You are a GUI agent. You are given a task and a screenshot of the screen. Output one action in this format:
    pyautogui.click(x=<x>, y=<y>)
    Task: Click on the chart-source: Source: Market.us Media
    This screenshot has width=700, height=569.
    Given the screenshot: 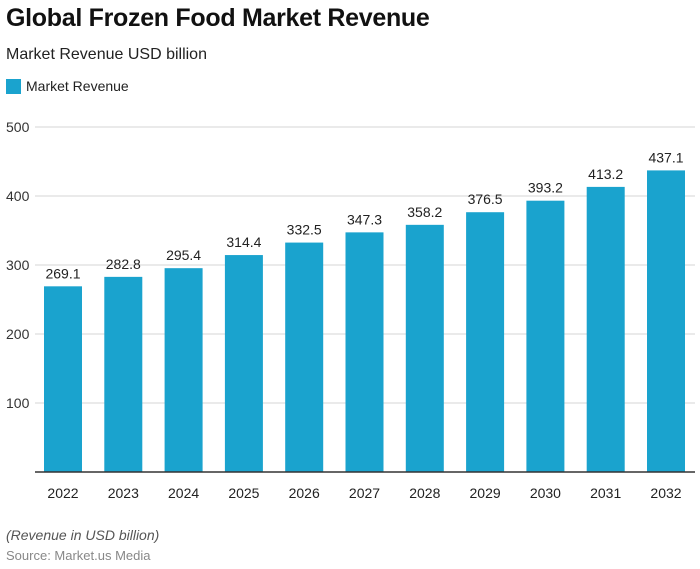 What is the action you would take?
    pyautogui.click(x=78, y=555)
    